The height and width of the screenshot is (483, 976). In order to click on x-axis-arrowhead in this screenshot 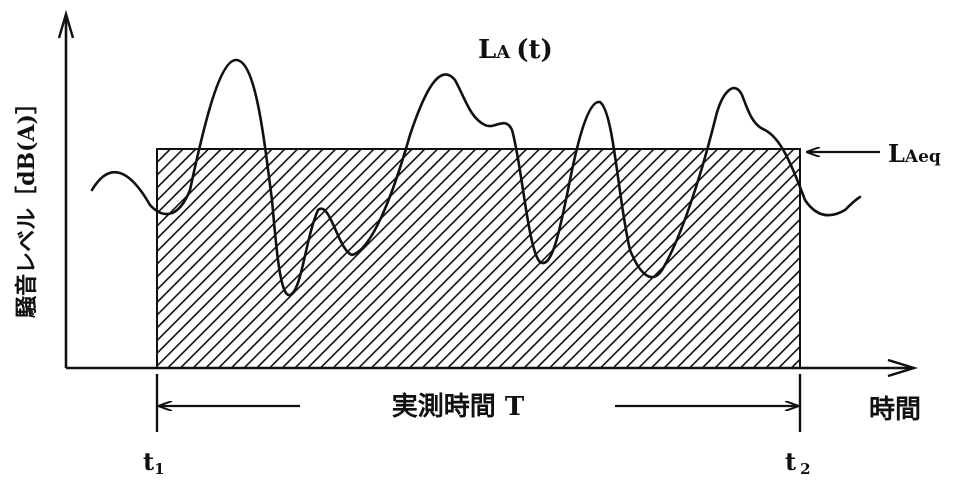, I will do `click(903, 368)`.